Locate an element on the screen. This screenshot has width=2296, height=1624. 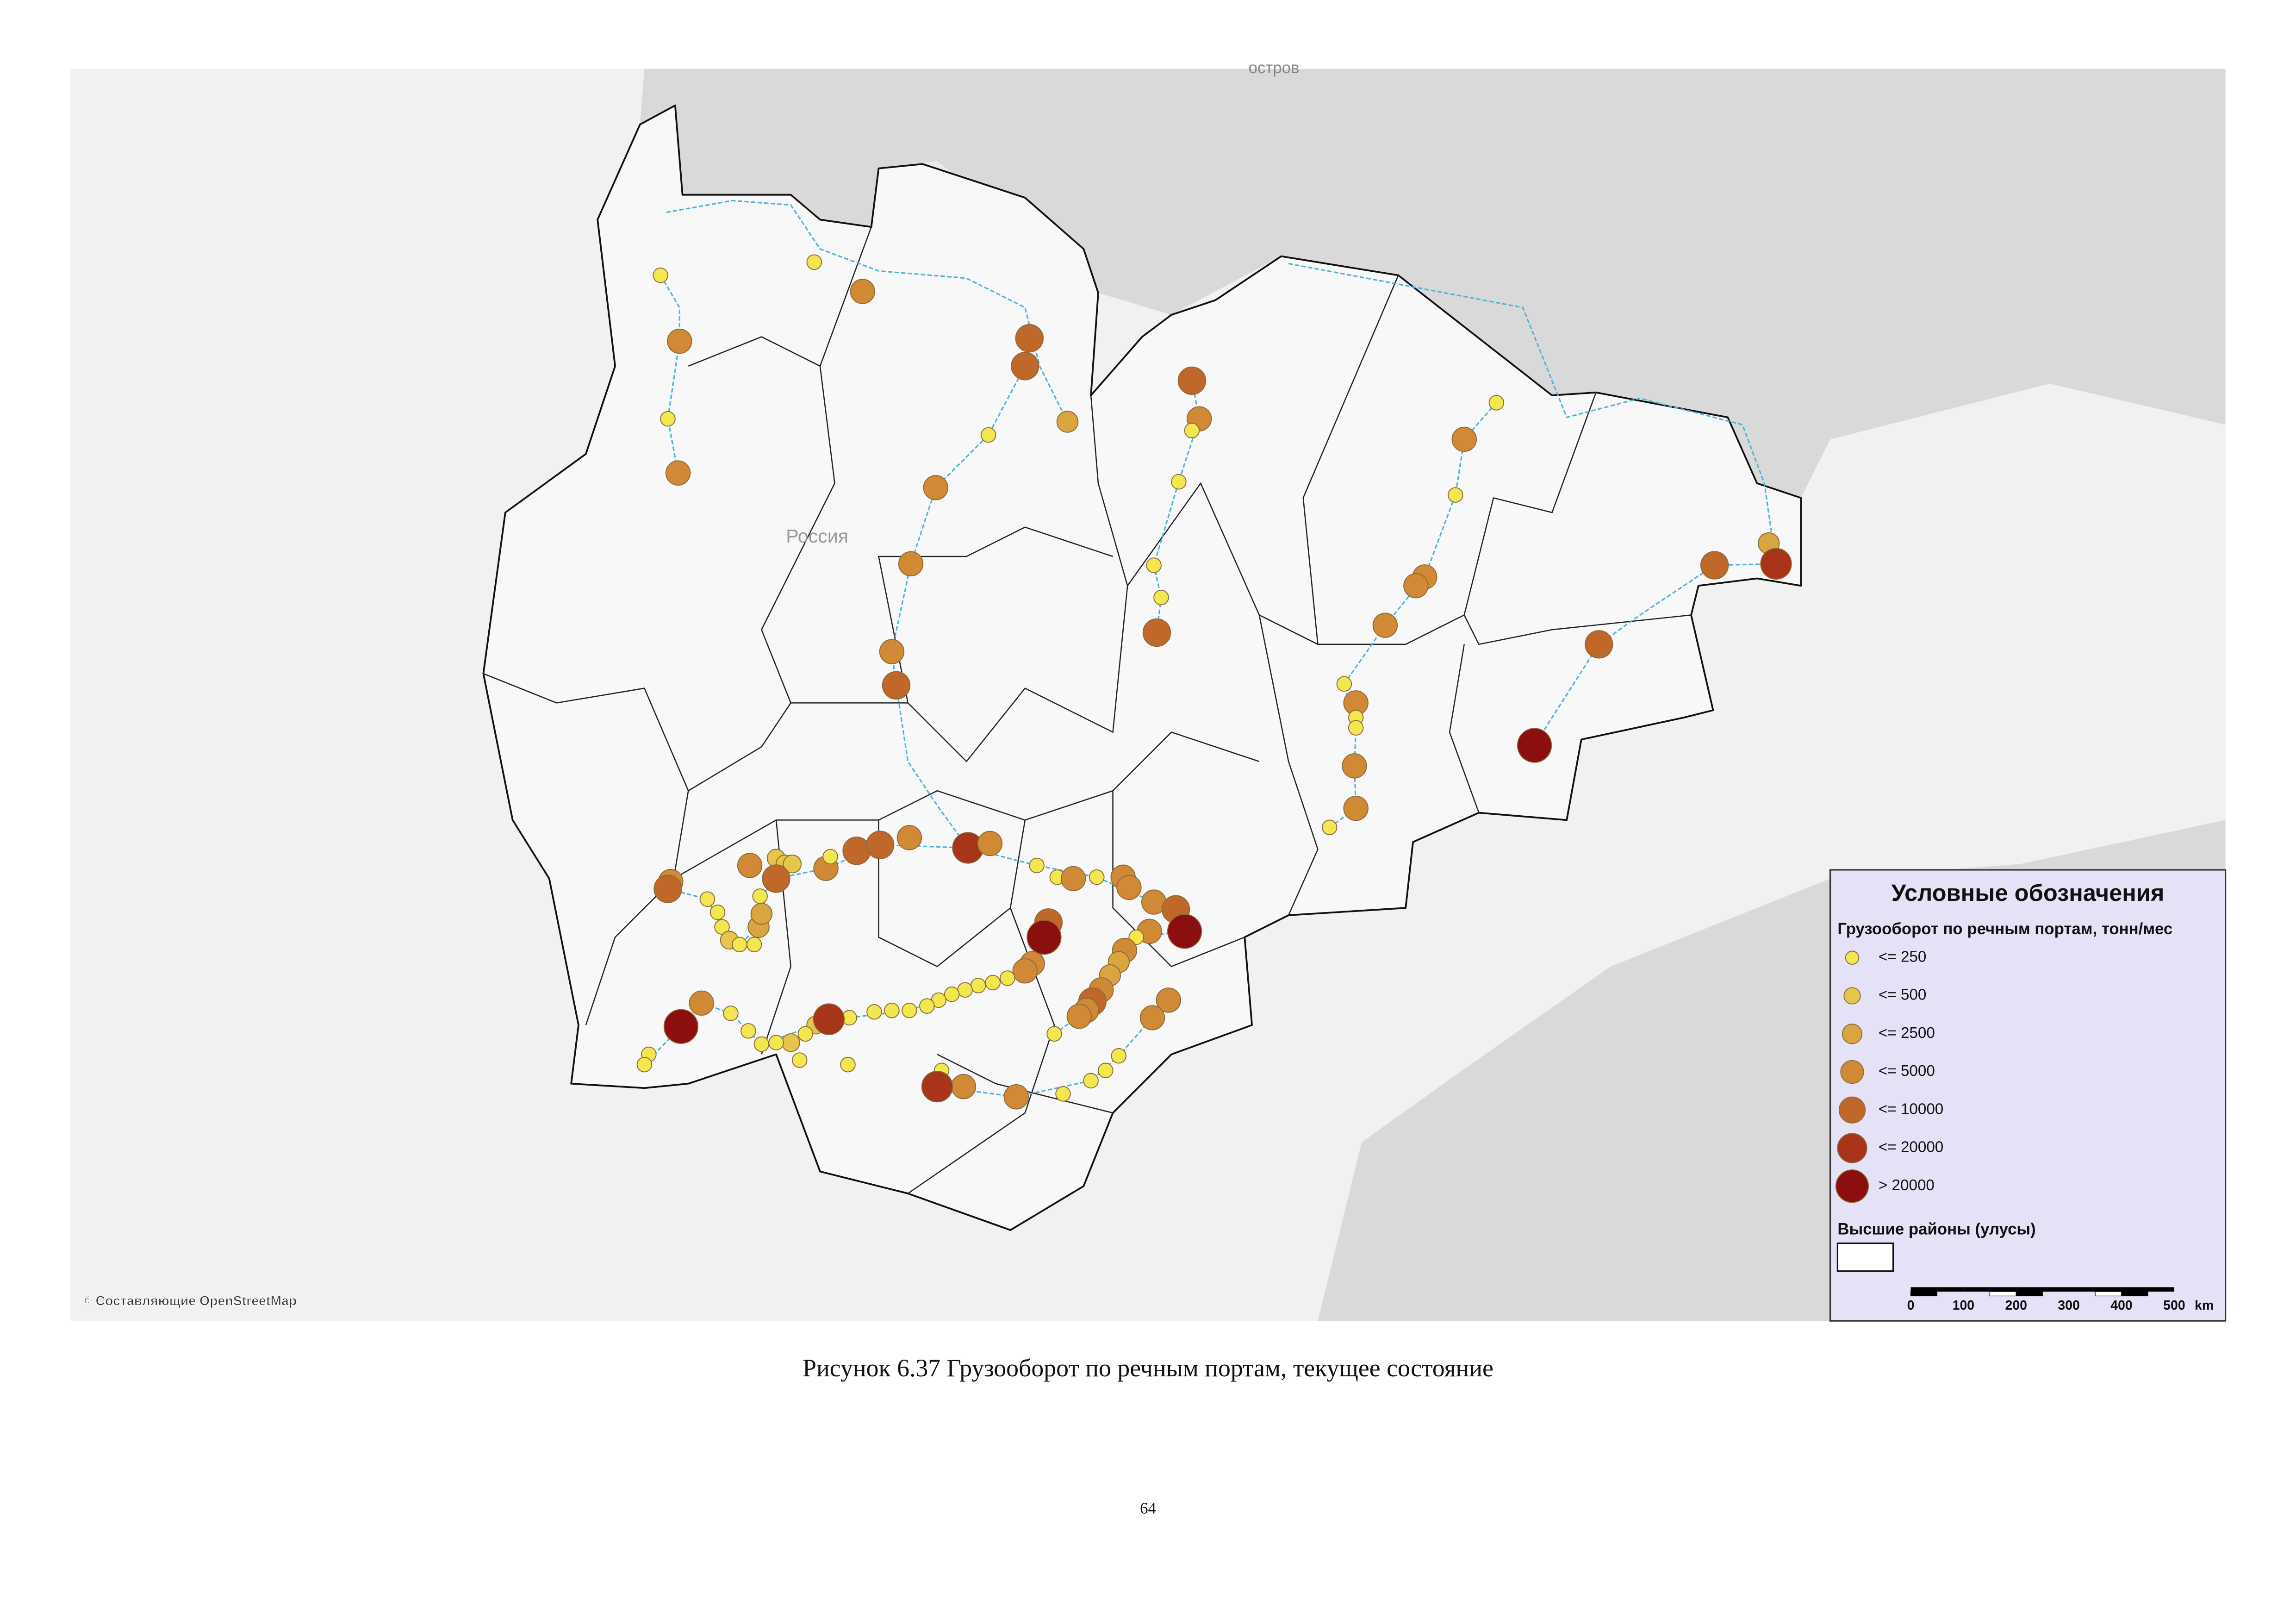
legend-box is located at coordinates (2028, 1095).